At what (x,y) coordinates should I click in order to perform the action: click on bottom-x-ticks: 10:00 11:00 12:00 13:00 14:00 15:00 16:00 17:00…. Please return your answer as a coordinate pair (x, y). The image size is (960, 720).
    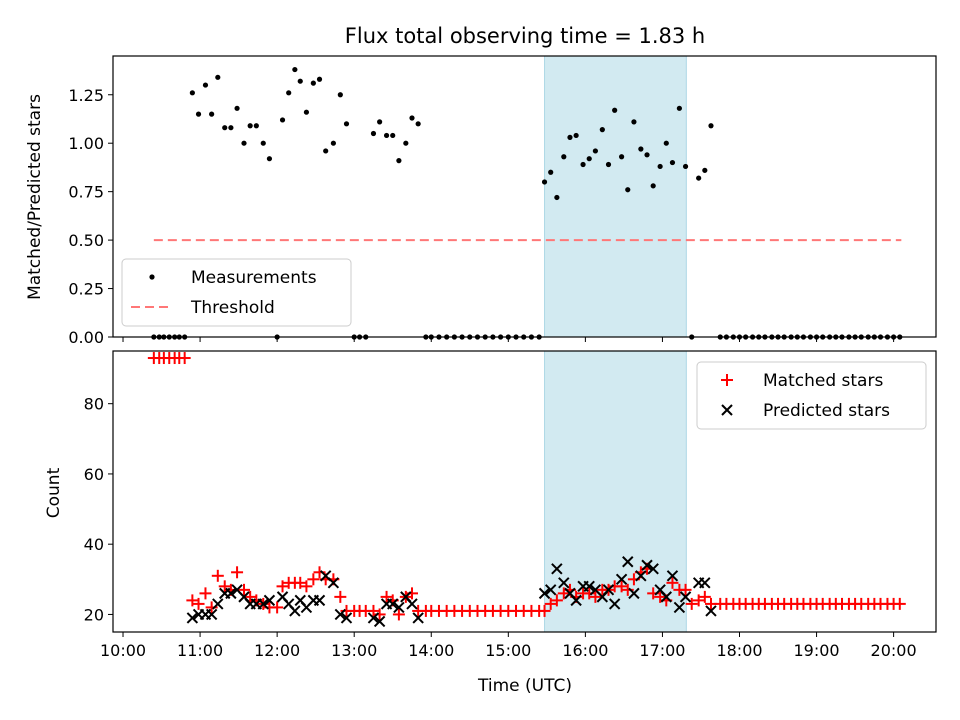
    Looking at the image, I should click on (508, 646).